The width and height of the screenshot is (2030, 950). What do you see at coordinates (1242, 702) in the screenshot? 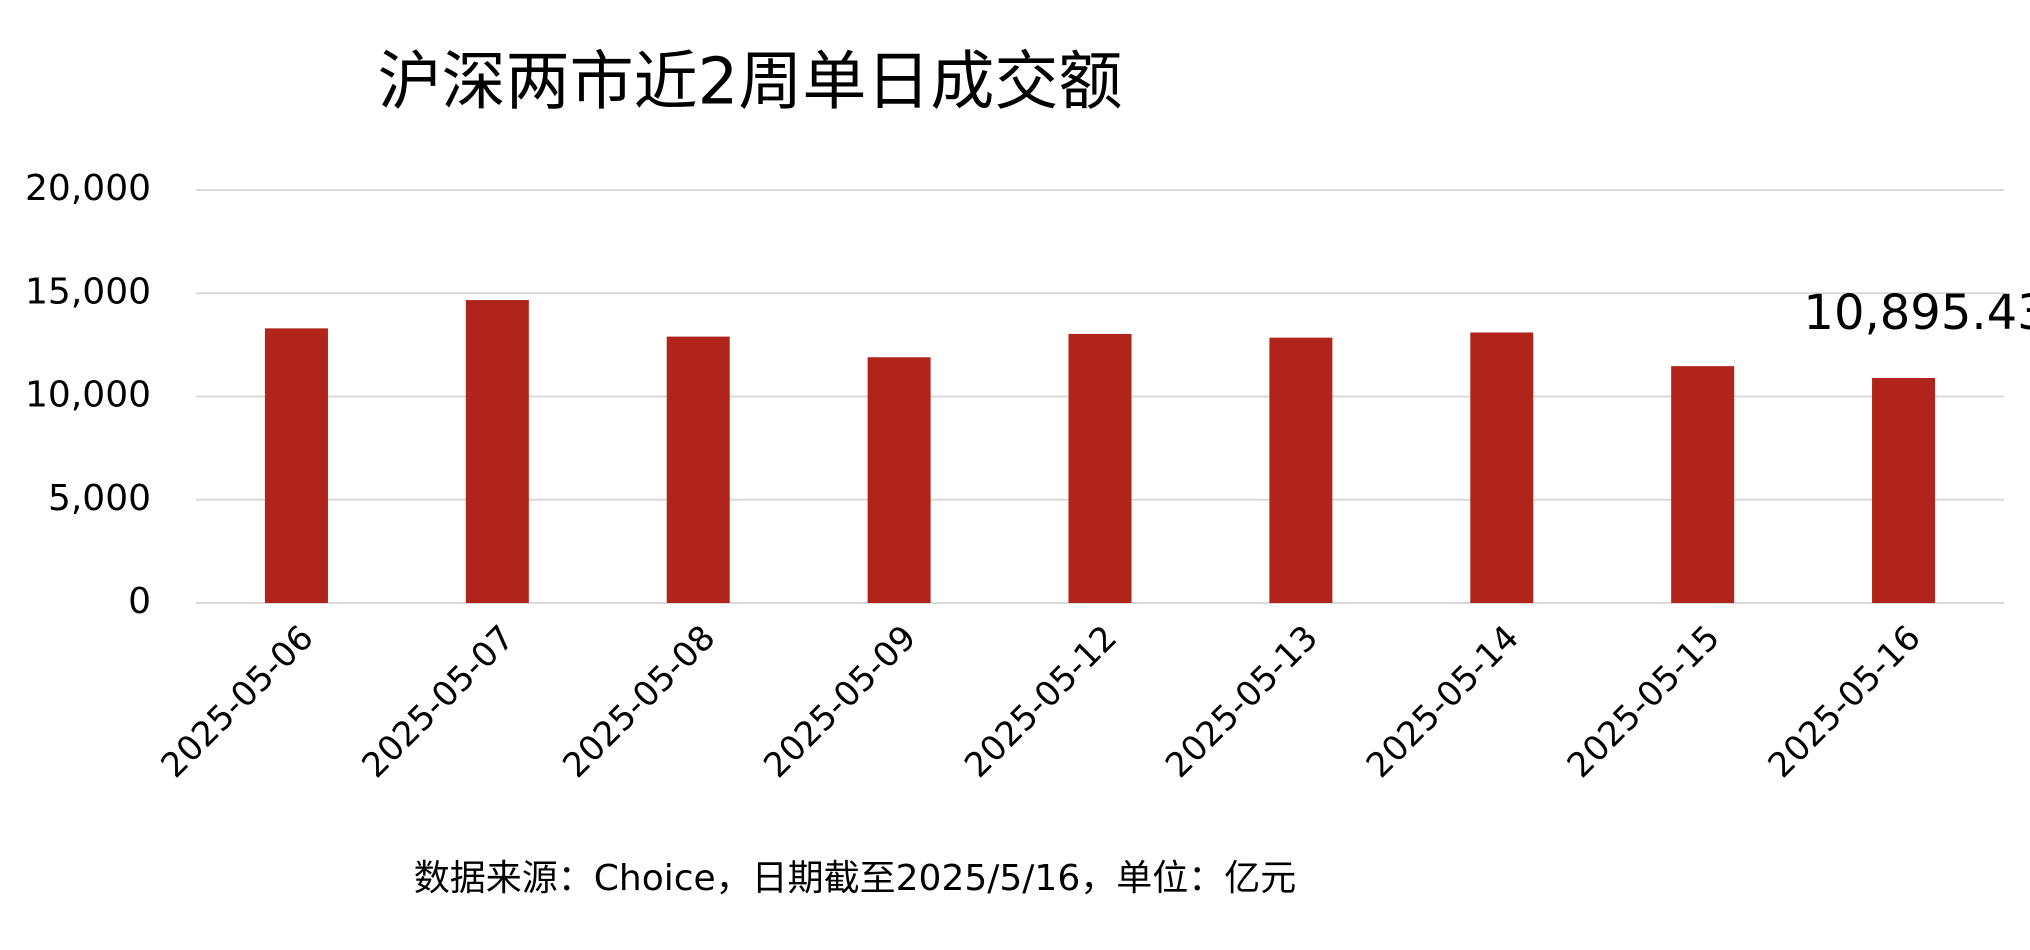
I see `x-tick-label: 2025-05-13` at bounding box center [1242, 702].